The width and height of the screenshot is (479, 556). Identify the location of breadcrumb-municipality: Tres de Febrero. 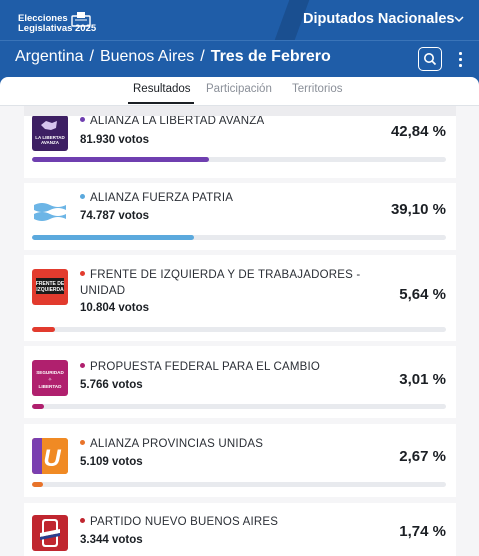
(270, 56).